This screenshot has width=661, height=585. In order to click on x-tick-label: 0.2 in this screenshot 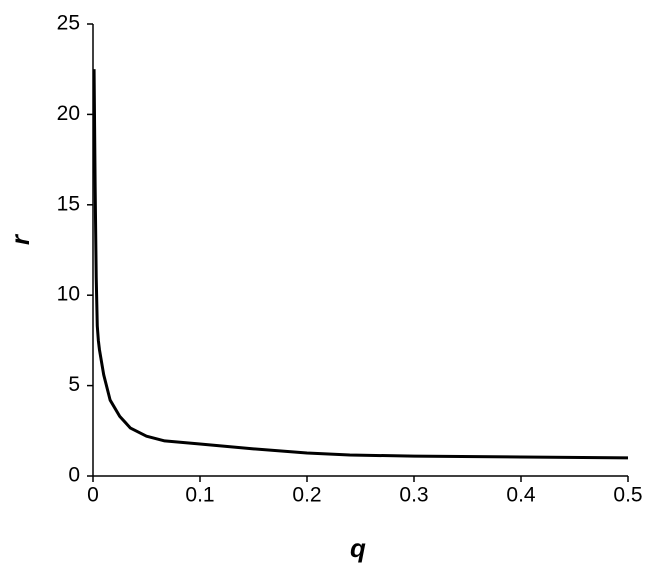, I will do `click(306, 495)`.